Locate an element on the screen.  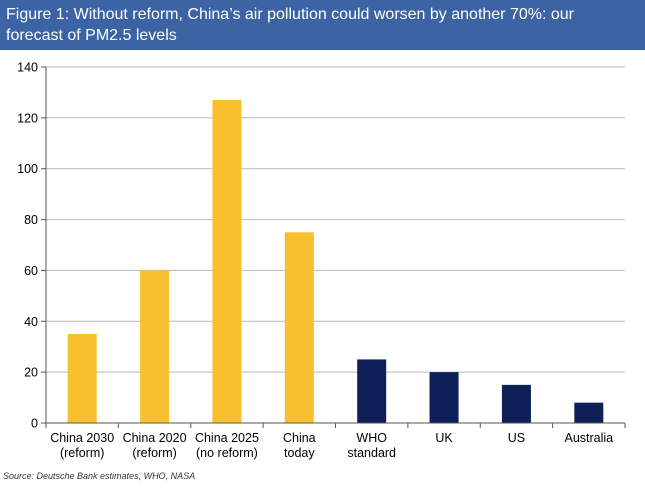
y-tick-label: 20 is located at coordinates (31, 373).